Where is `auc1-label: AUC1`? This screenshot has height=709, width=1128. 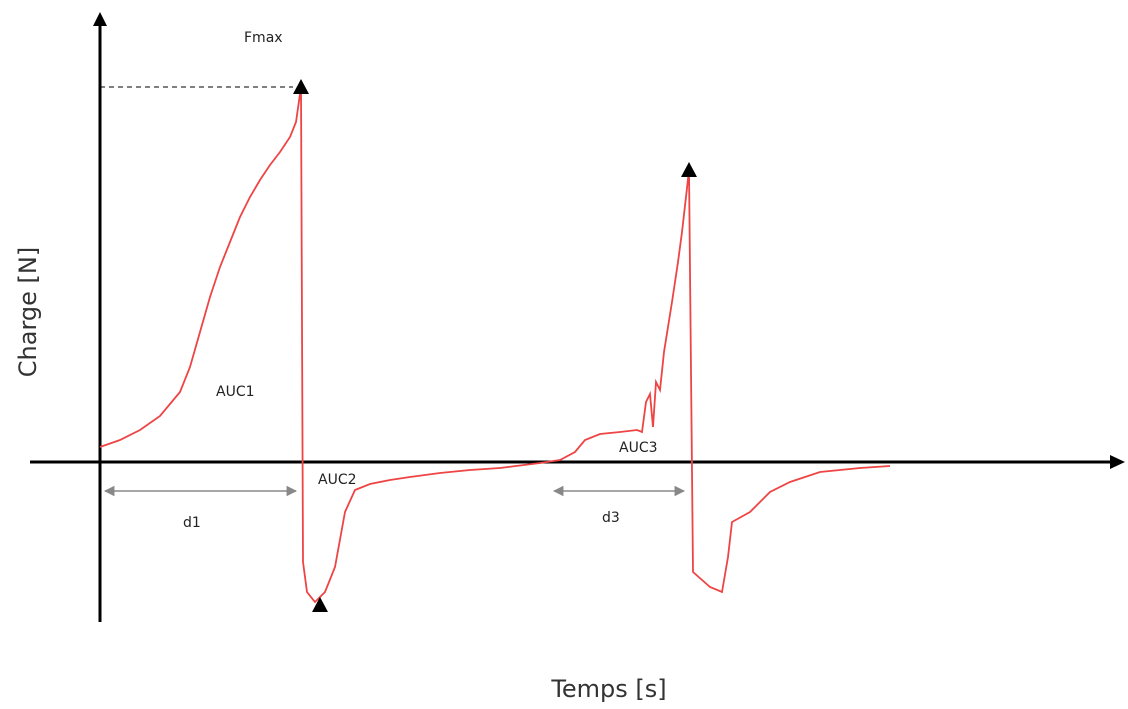 auc1-label: AUC1 is located at coordinates (235, 392).